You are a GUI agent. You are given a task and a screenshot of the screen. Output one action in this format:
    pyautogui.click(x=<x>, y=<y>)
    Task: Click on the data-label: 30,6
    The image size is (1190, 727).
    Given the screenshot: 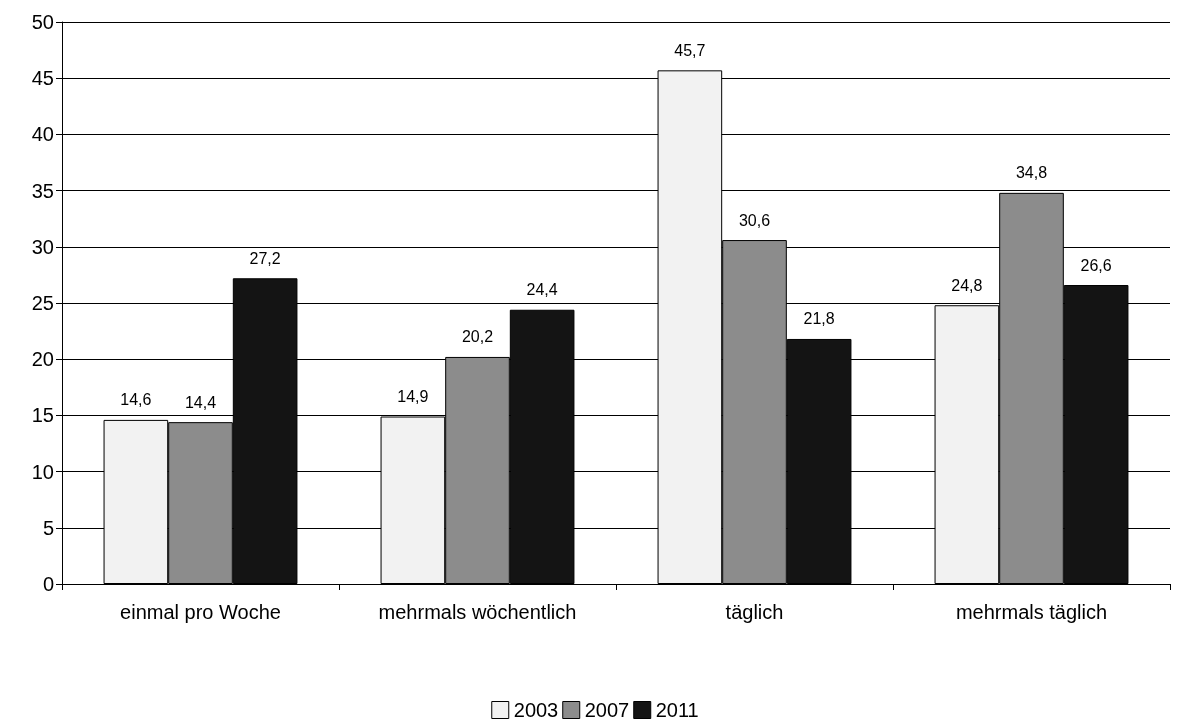 What is the action you would take?
    pyautogui.click(x=754, y=220)
    